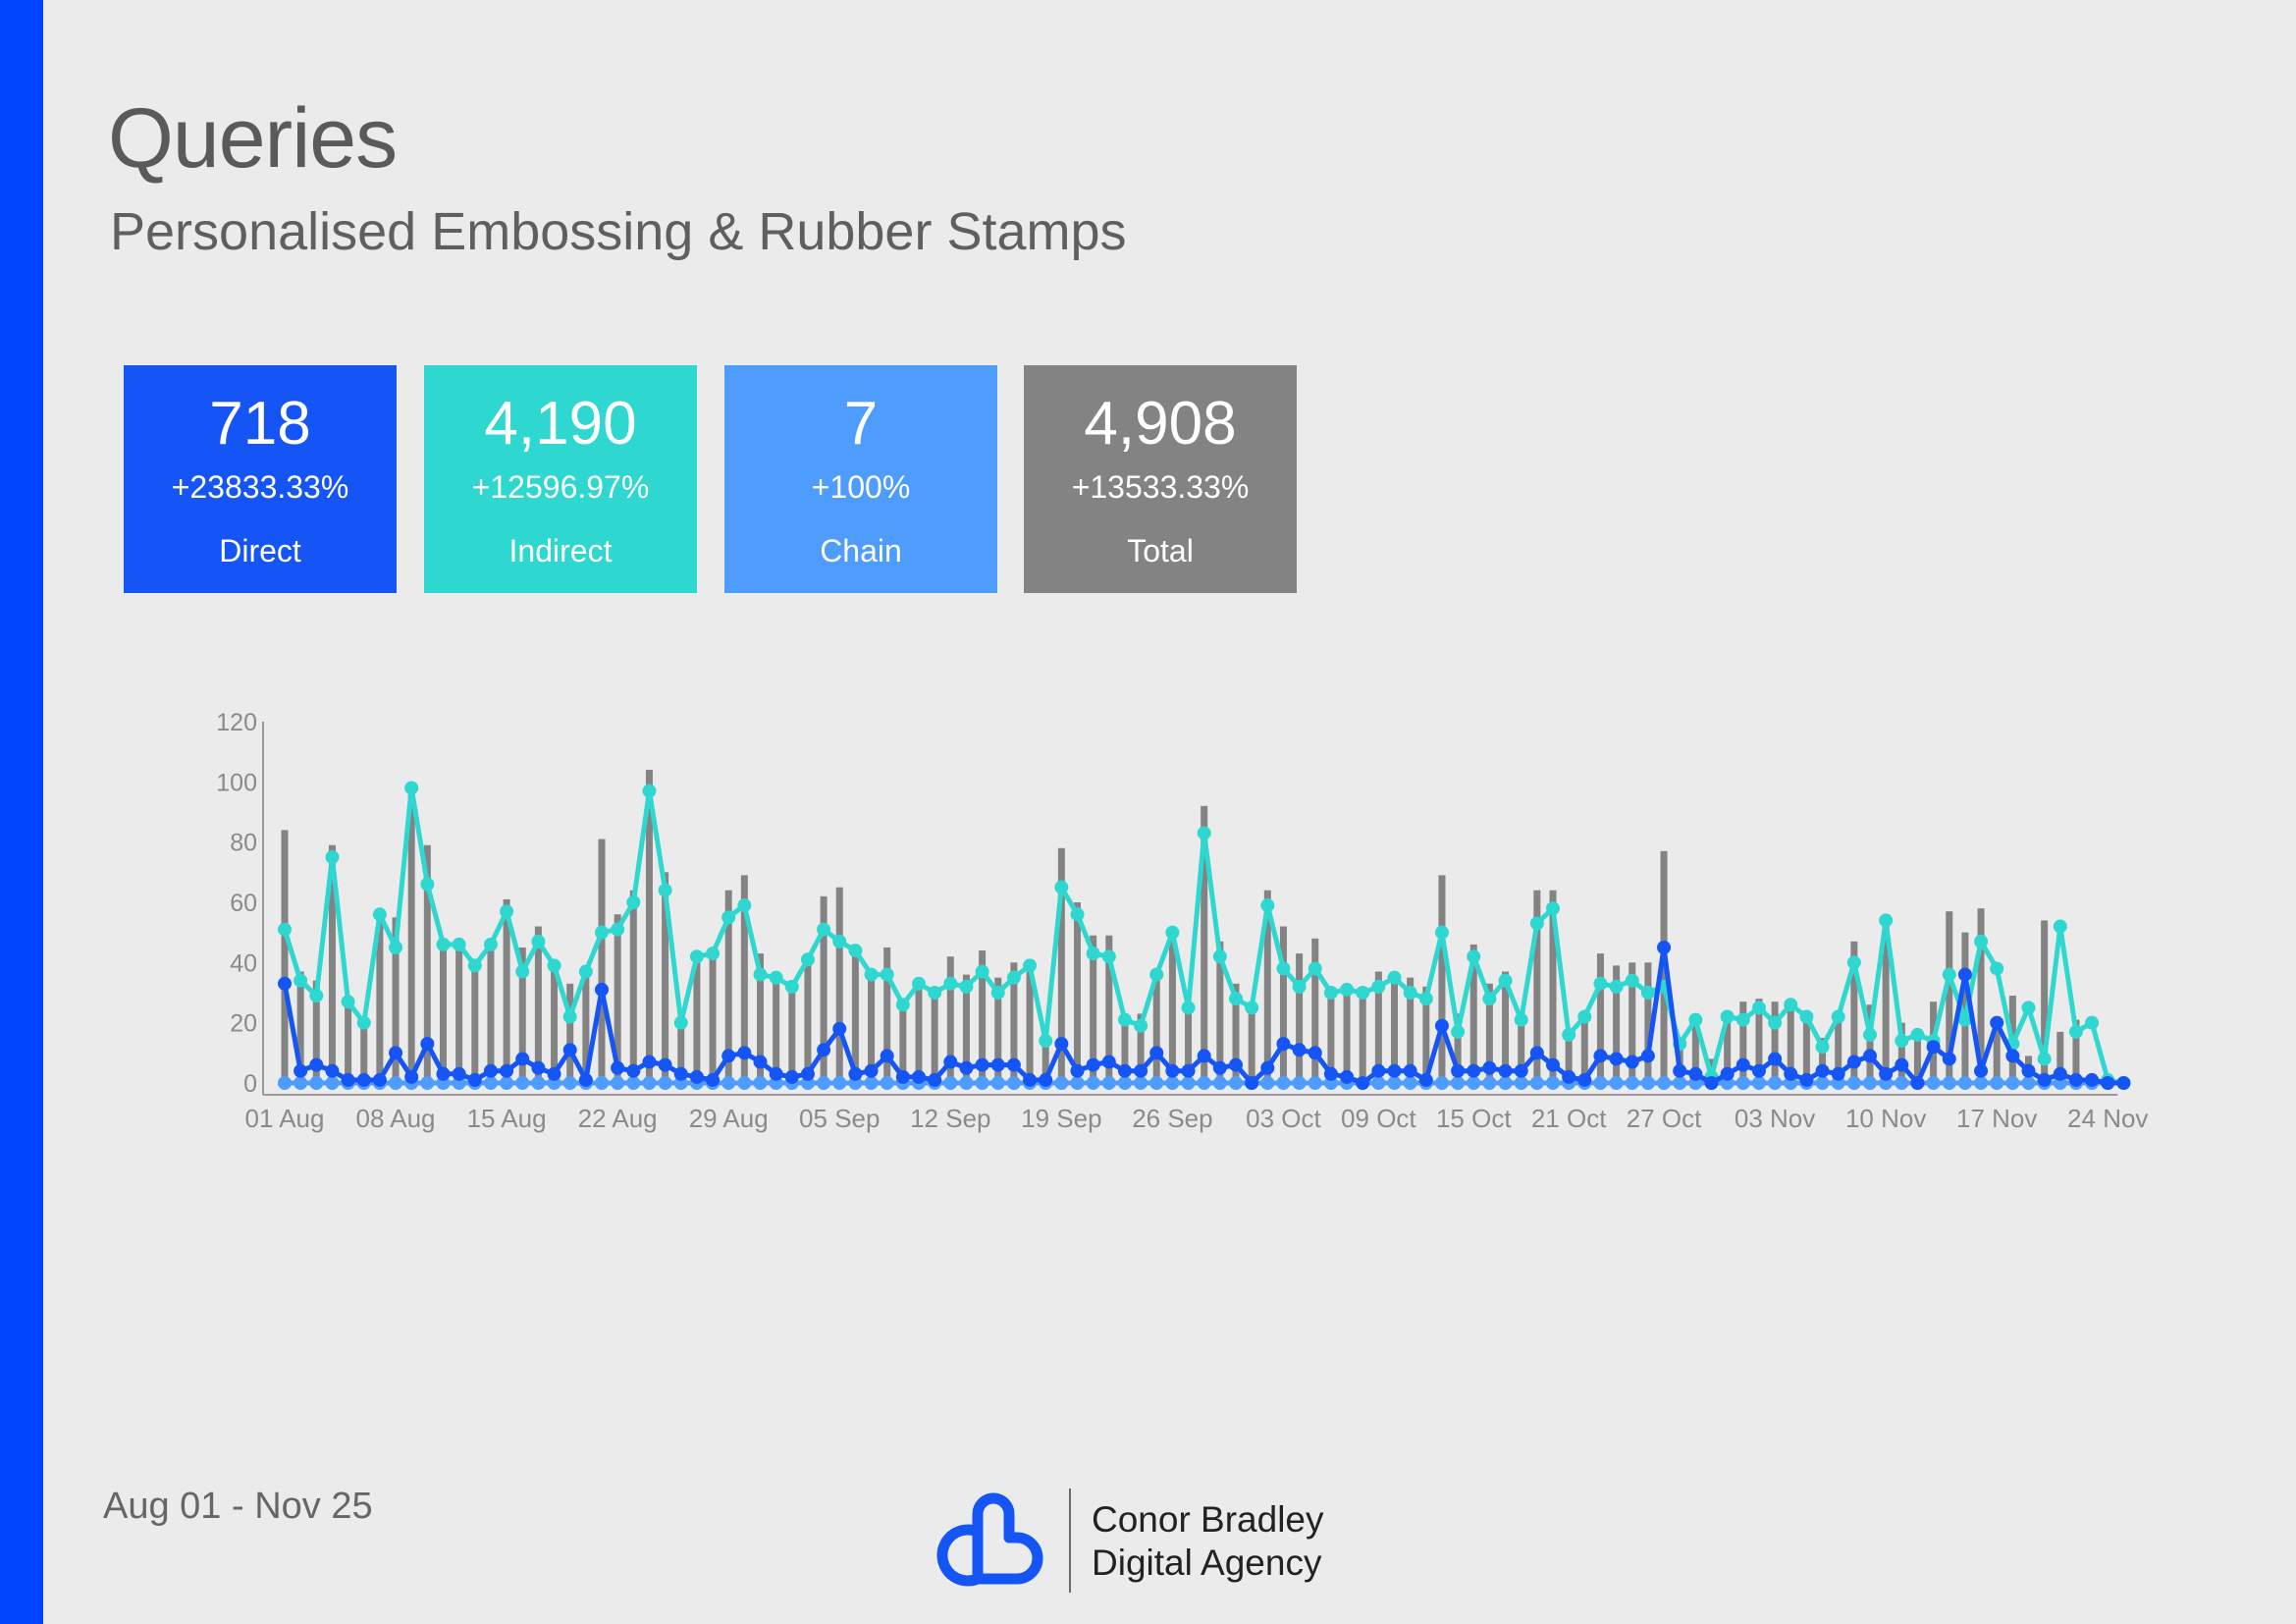  What do you see at coordinates (560, 487) in the screenshot?
I see `kpi-change: +12596.97%` at bounding box center [560, 487].